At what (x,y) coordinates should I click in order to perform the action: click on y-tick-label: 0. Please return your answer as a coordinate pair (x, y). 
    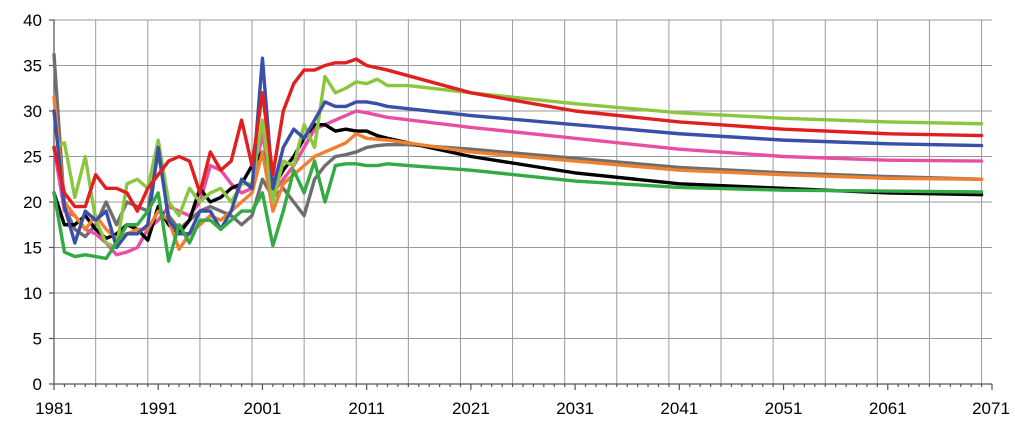
    Looking at the image, I should click on (37, 384).